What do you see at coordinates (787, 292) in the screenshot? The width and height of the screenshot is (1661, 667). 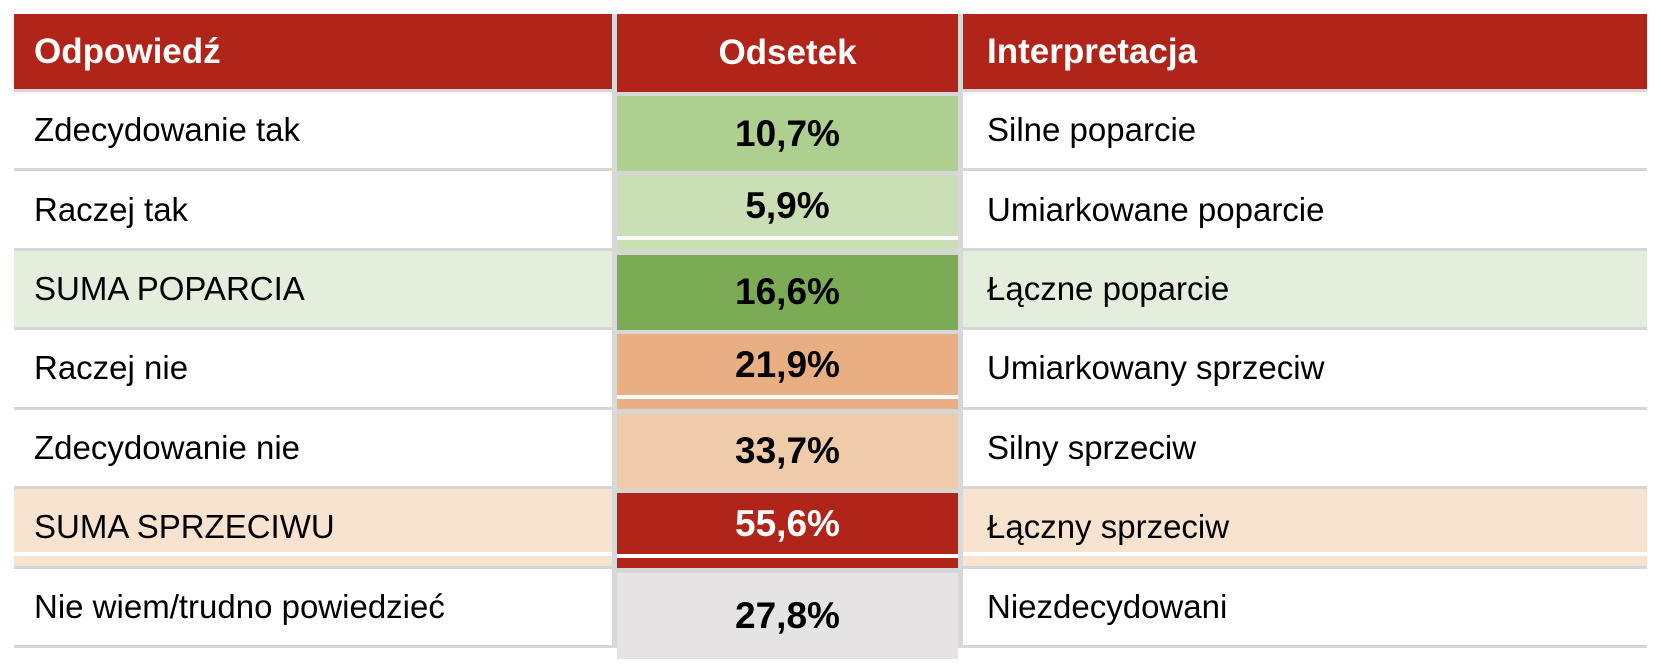 I see `percent-cell: 16,6%` at bounding box center [787, 292].